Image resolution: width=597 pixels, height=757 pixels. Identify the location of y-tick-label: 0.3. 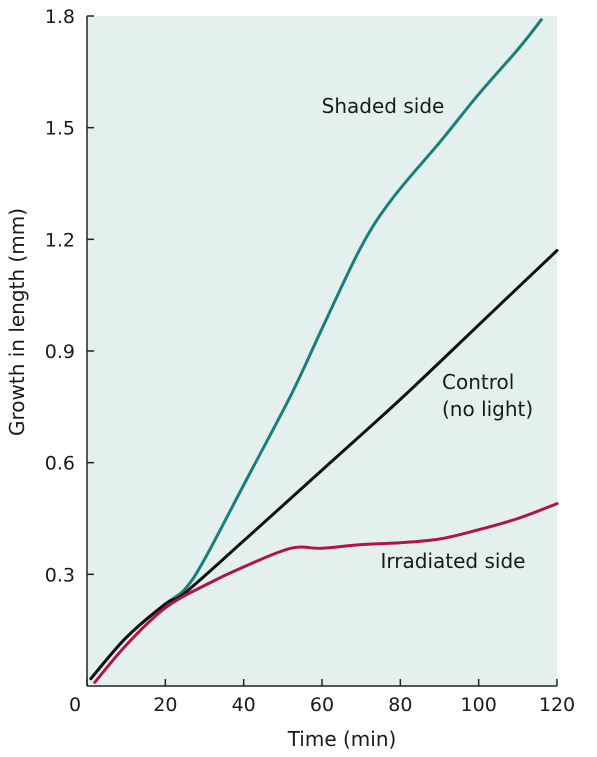
(60, 575).